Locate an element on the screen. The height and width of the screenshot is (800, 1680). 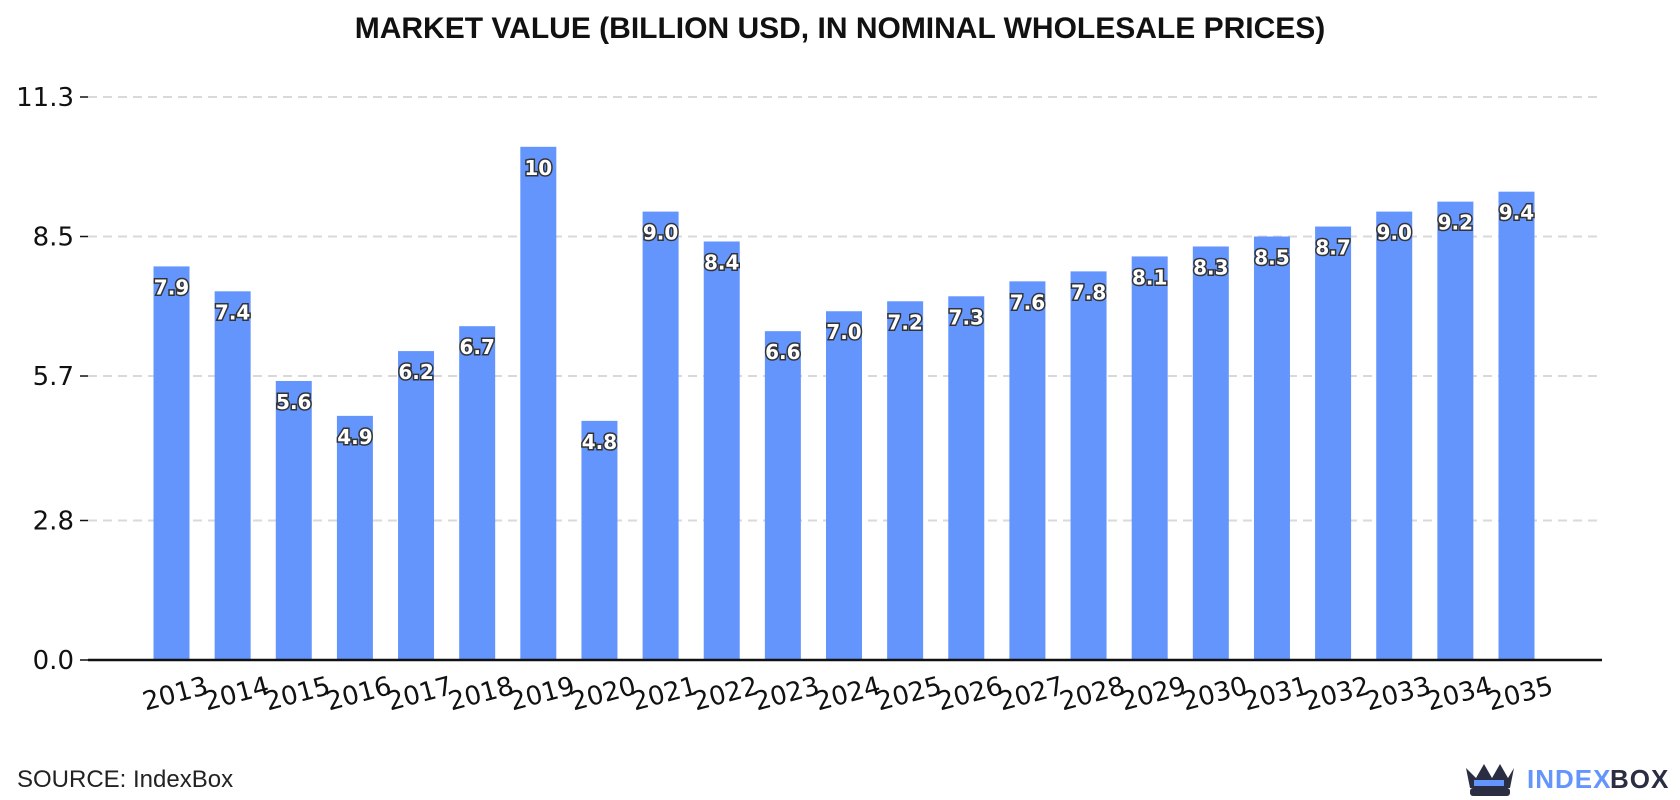
x-tick-label-2026: 2026 is located at coordinates (970, 694).